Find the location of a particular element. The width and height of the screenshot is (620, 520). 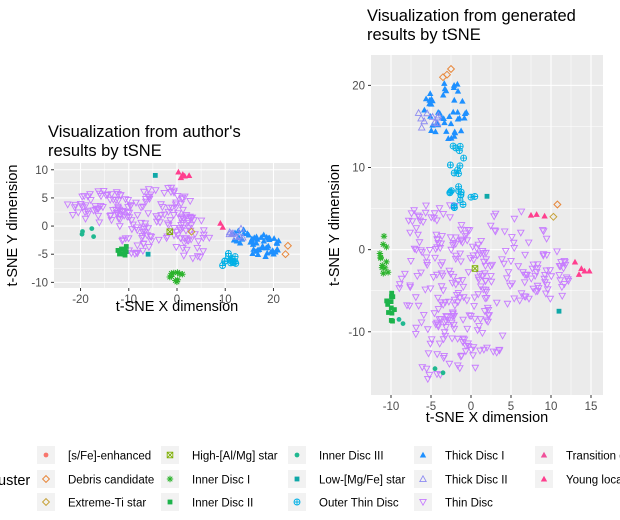

inner-disc-iii-point is located at coordinates (435, 369).